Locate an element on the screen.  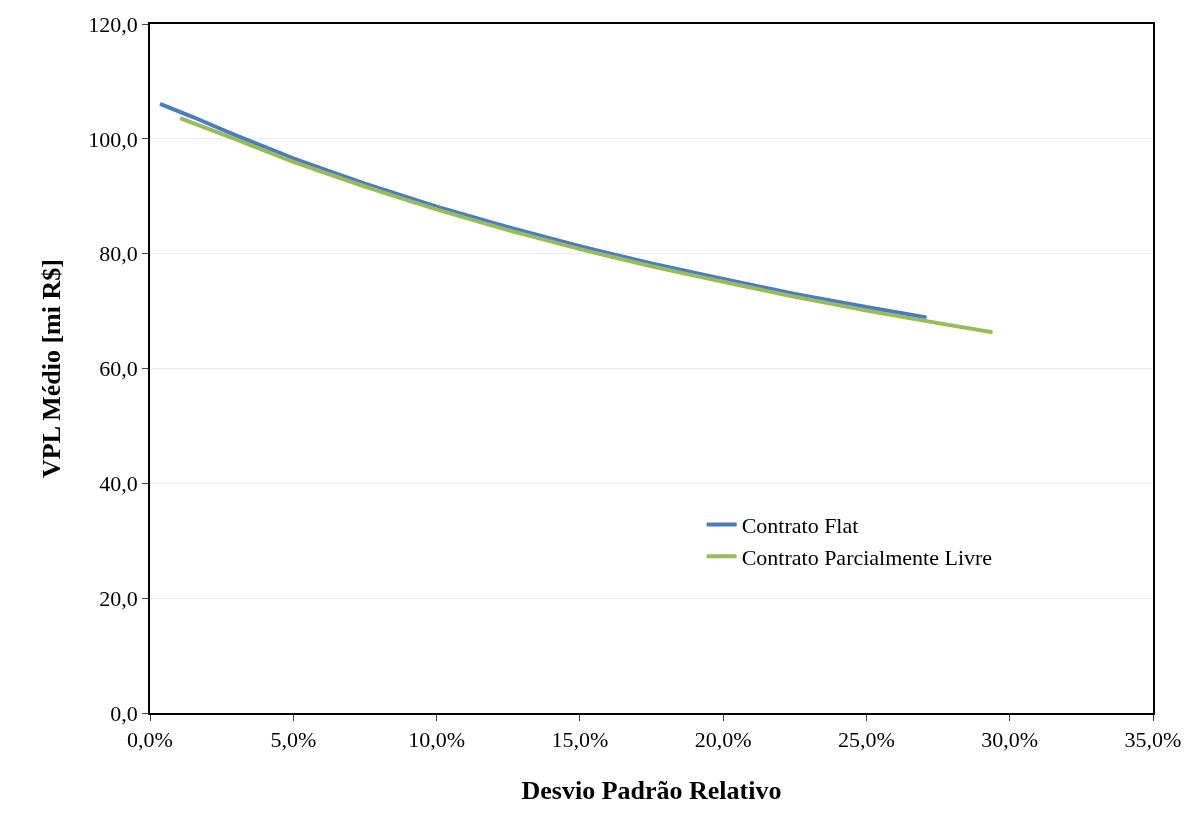
y-tick-label: 100,0 is located at coordinates (113, 139).